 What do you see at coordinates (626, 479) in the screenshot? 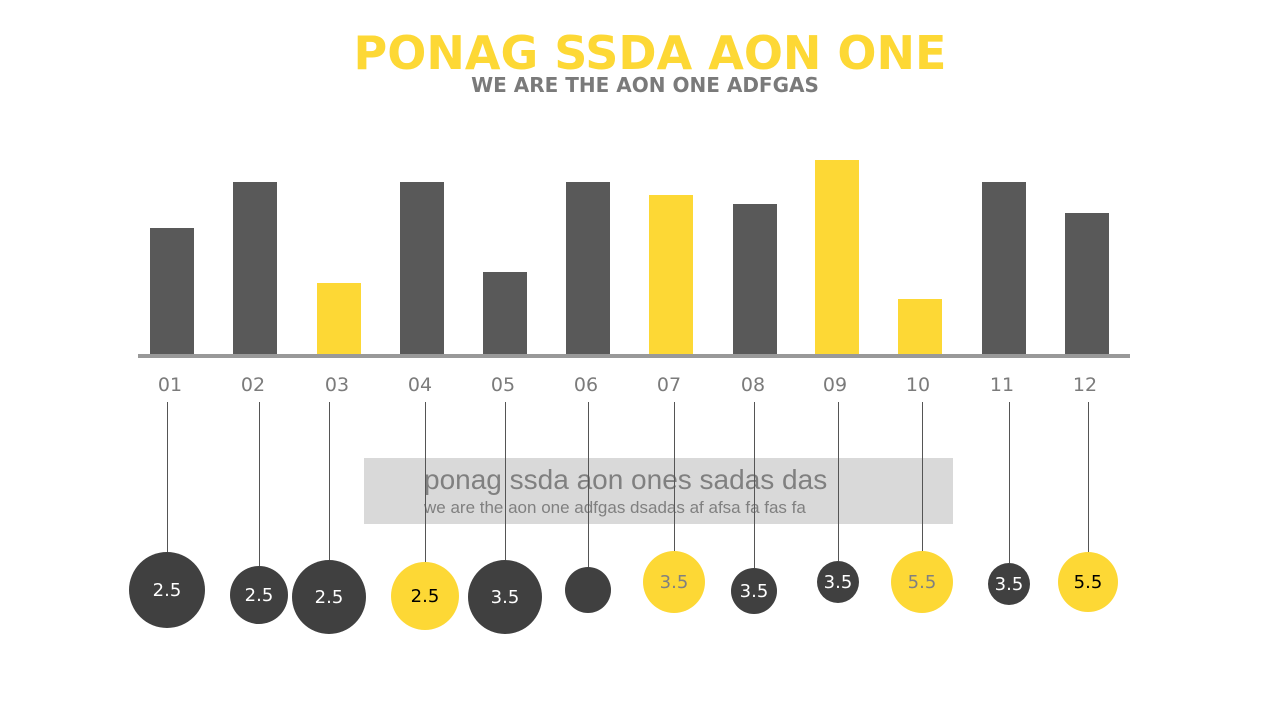
I see `text-box-heading: ponag ssda aon ones sadas das` at bounding box center [626, 479].